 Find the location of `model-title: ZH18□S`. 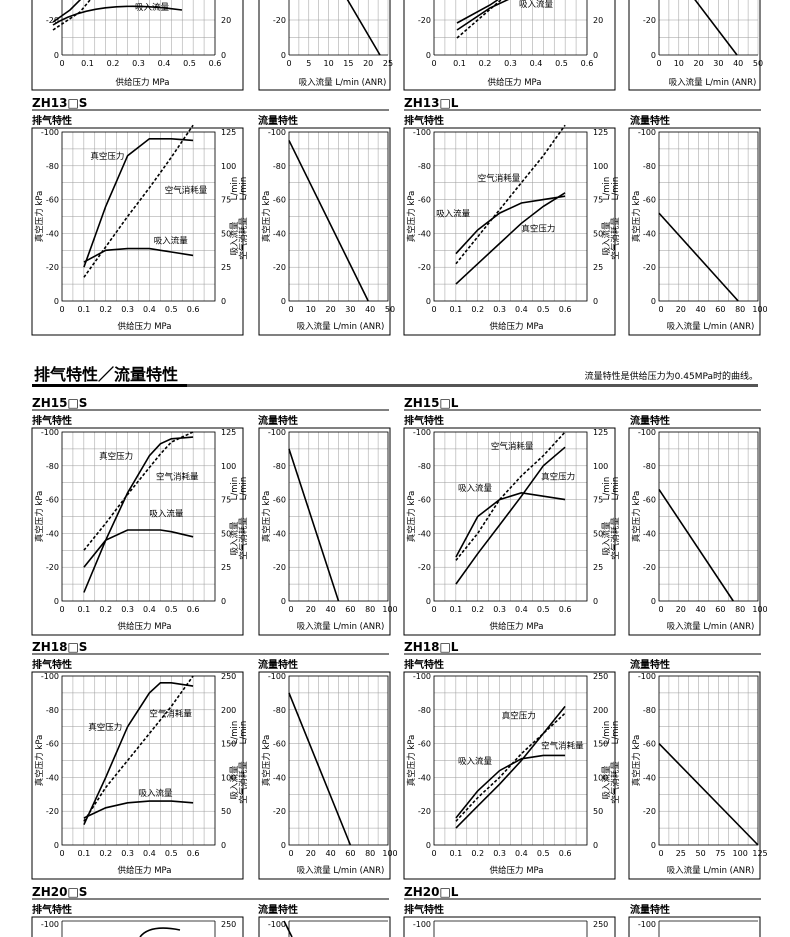

model-title: ZH18□S is located at coordinates (59, 647).